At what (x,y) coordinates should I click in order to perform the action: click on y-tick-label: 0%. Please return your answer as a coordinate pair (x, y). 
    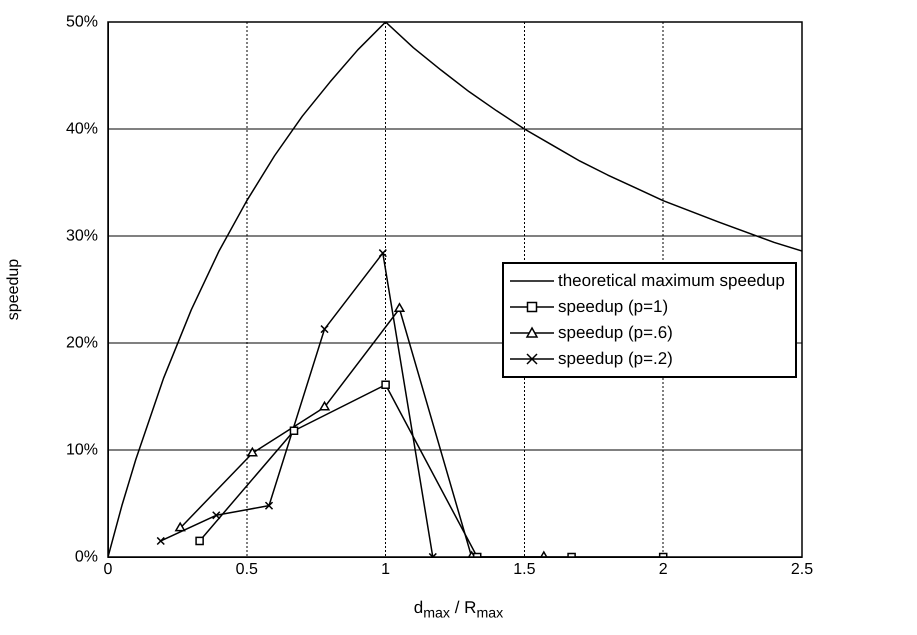
    Looking at the image, I should click on (86, 557).